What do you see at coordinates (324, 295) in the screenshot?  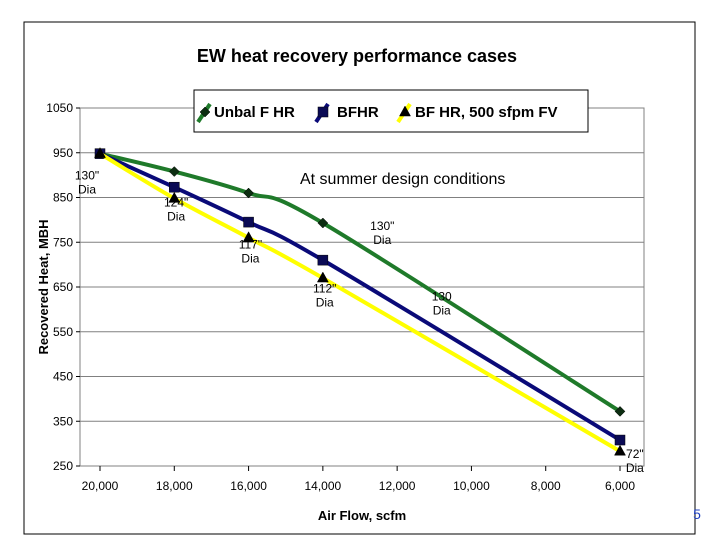 I see `annotation-label: 112" Dia` at bounding box center [324, 295].